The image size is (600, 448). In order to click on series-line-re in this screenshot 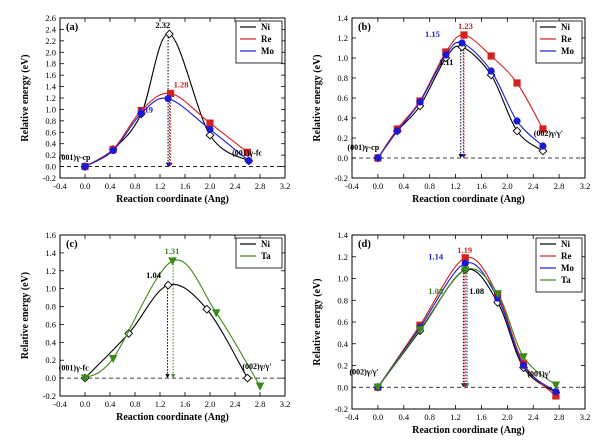, I will do `click(166, 130)`.